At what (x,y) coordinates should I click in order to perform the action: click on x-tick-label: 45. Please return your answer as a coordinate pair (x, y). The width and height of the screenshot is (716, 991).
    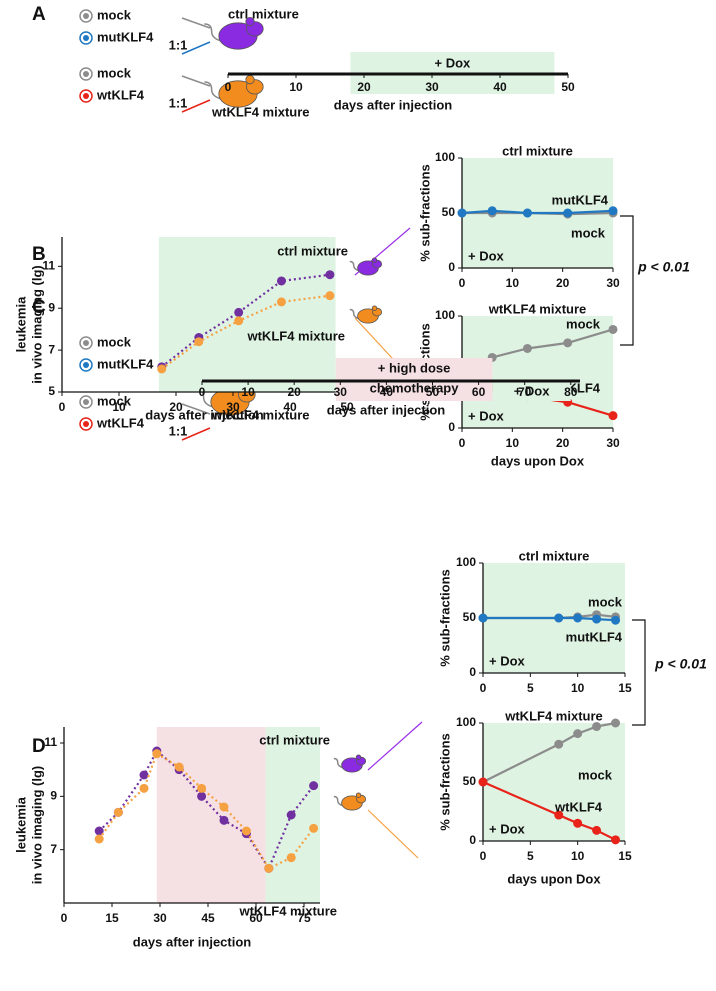
    Looking at the image, I should click on (208, 918).